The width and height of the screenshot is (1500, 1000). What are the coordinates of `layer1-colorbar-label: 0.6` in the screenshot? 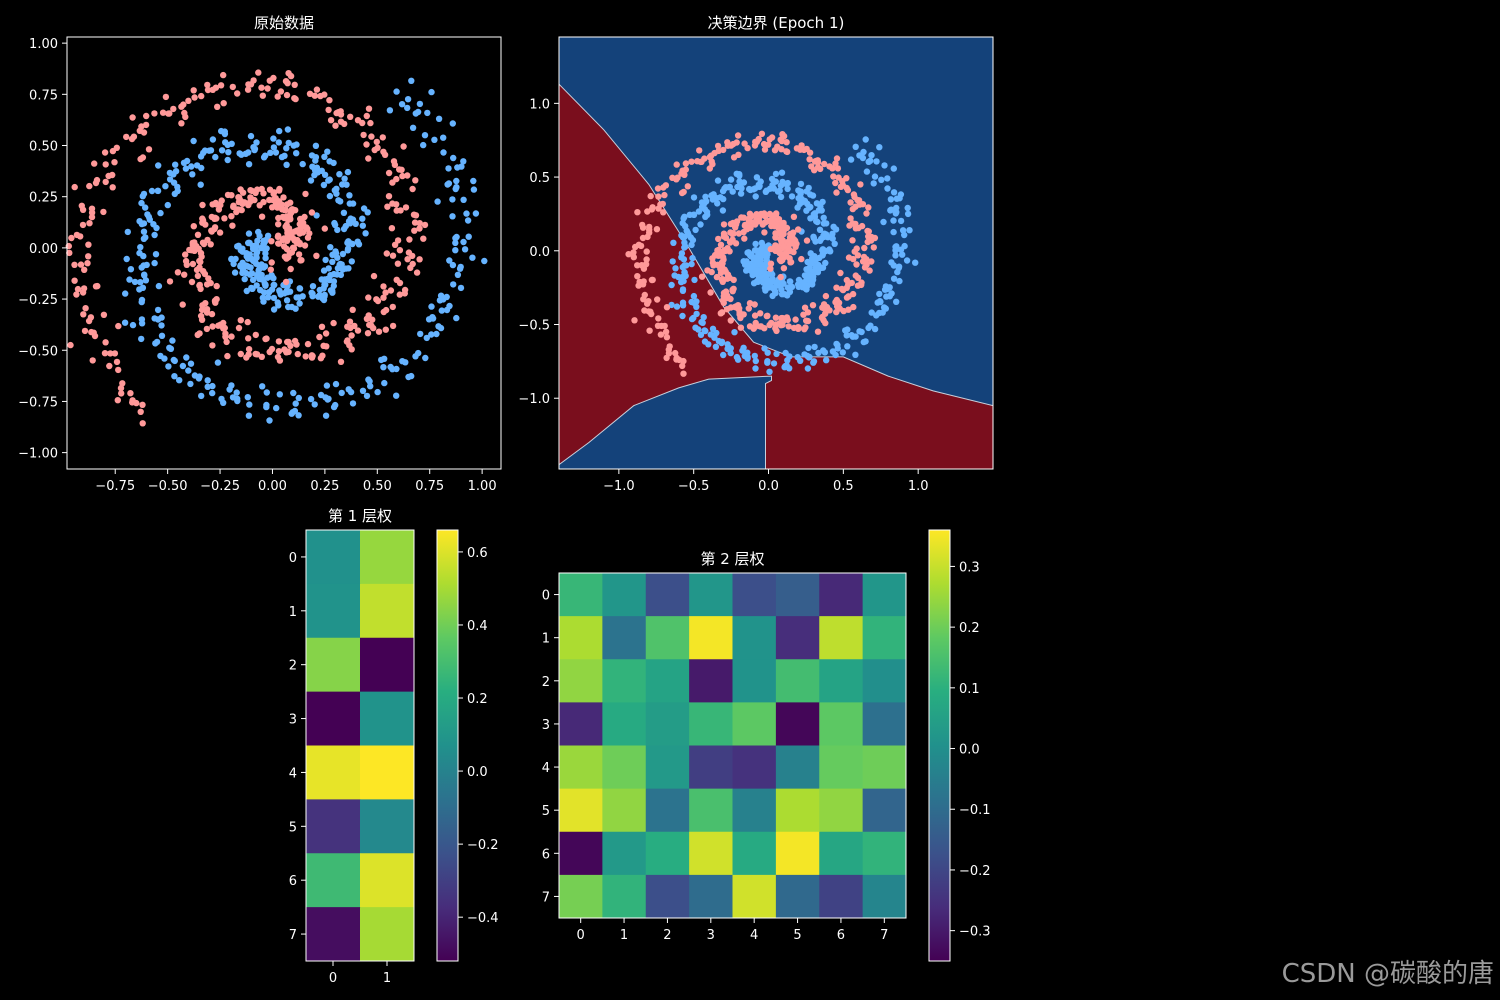 It's located at (477, 553).